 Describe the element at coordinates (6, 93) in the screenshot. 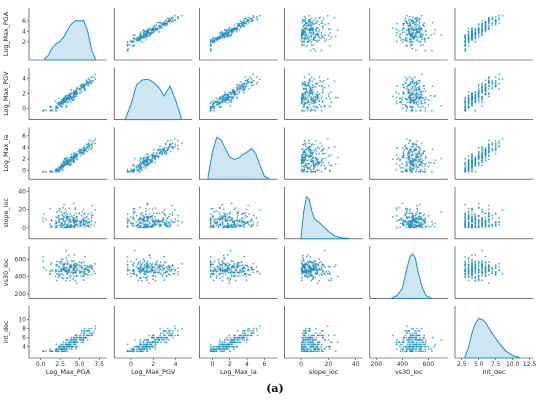

I see `y-axis-label: Log_Max_PGV` at that location.